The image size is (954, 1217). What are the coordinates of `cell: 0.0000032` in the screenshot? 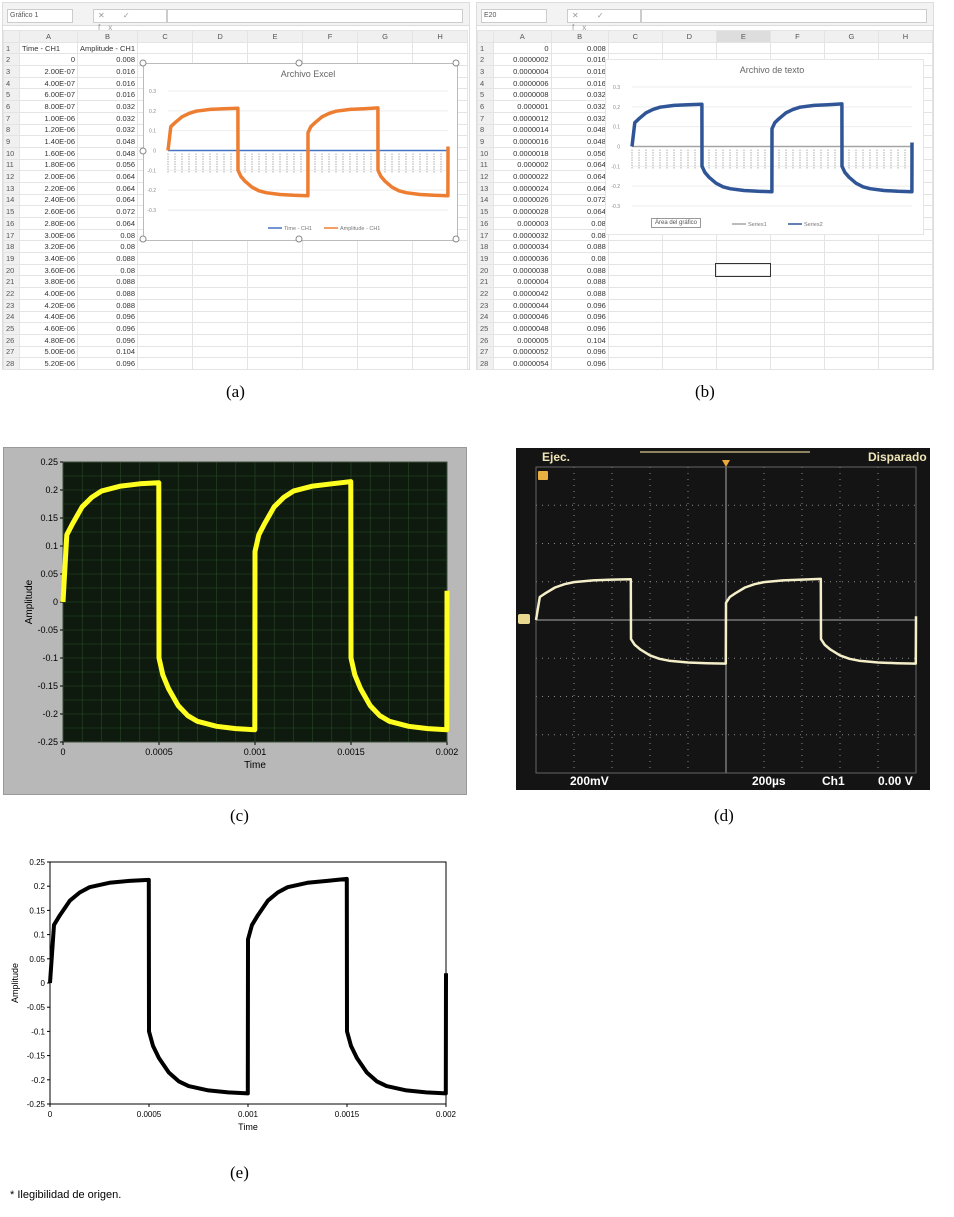 It's located at (522, 235).